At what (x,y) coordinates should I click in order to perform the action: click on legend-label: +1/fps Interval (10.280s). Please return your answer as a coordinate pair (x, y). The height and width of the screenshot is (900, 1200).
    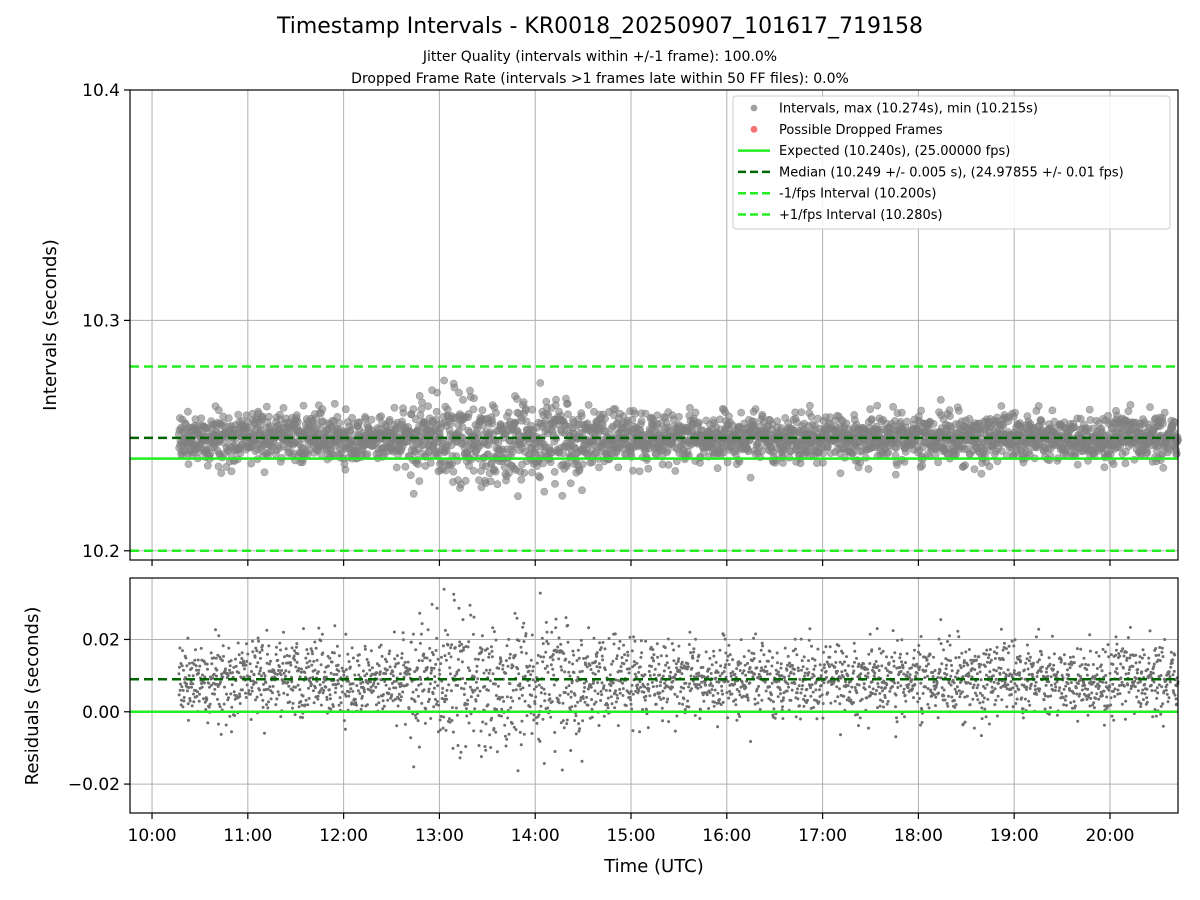
    Looking at the image, I should click on (861, 215).